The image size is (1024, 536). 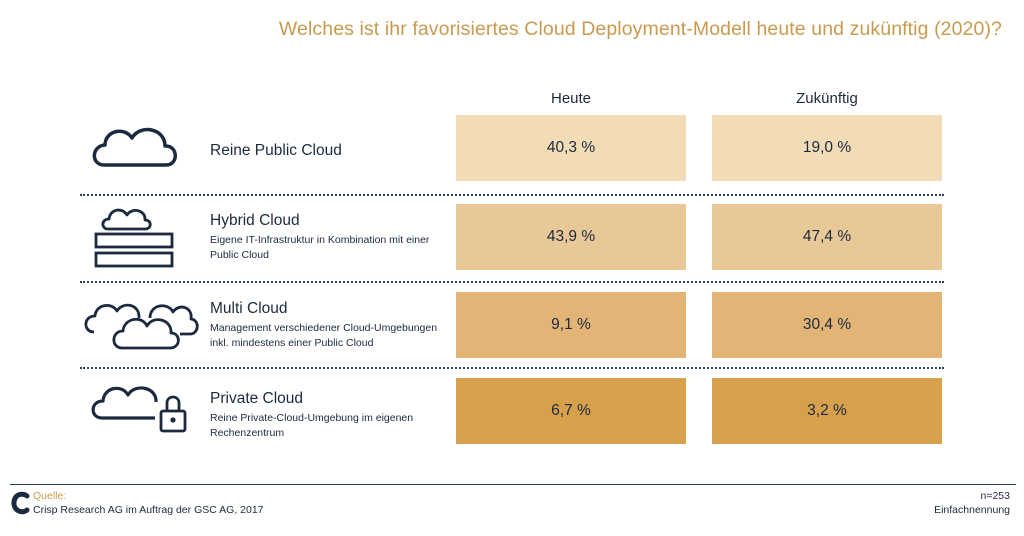 What do you see at coordinates (249, 308) in the screenshot?
I see `row-name: Multi Cloud` at bounding box center [249, 308].